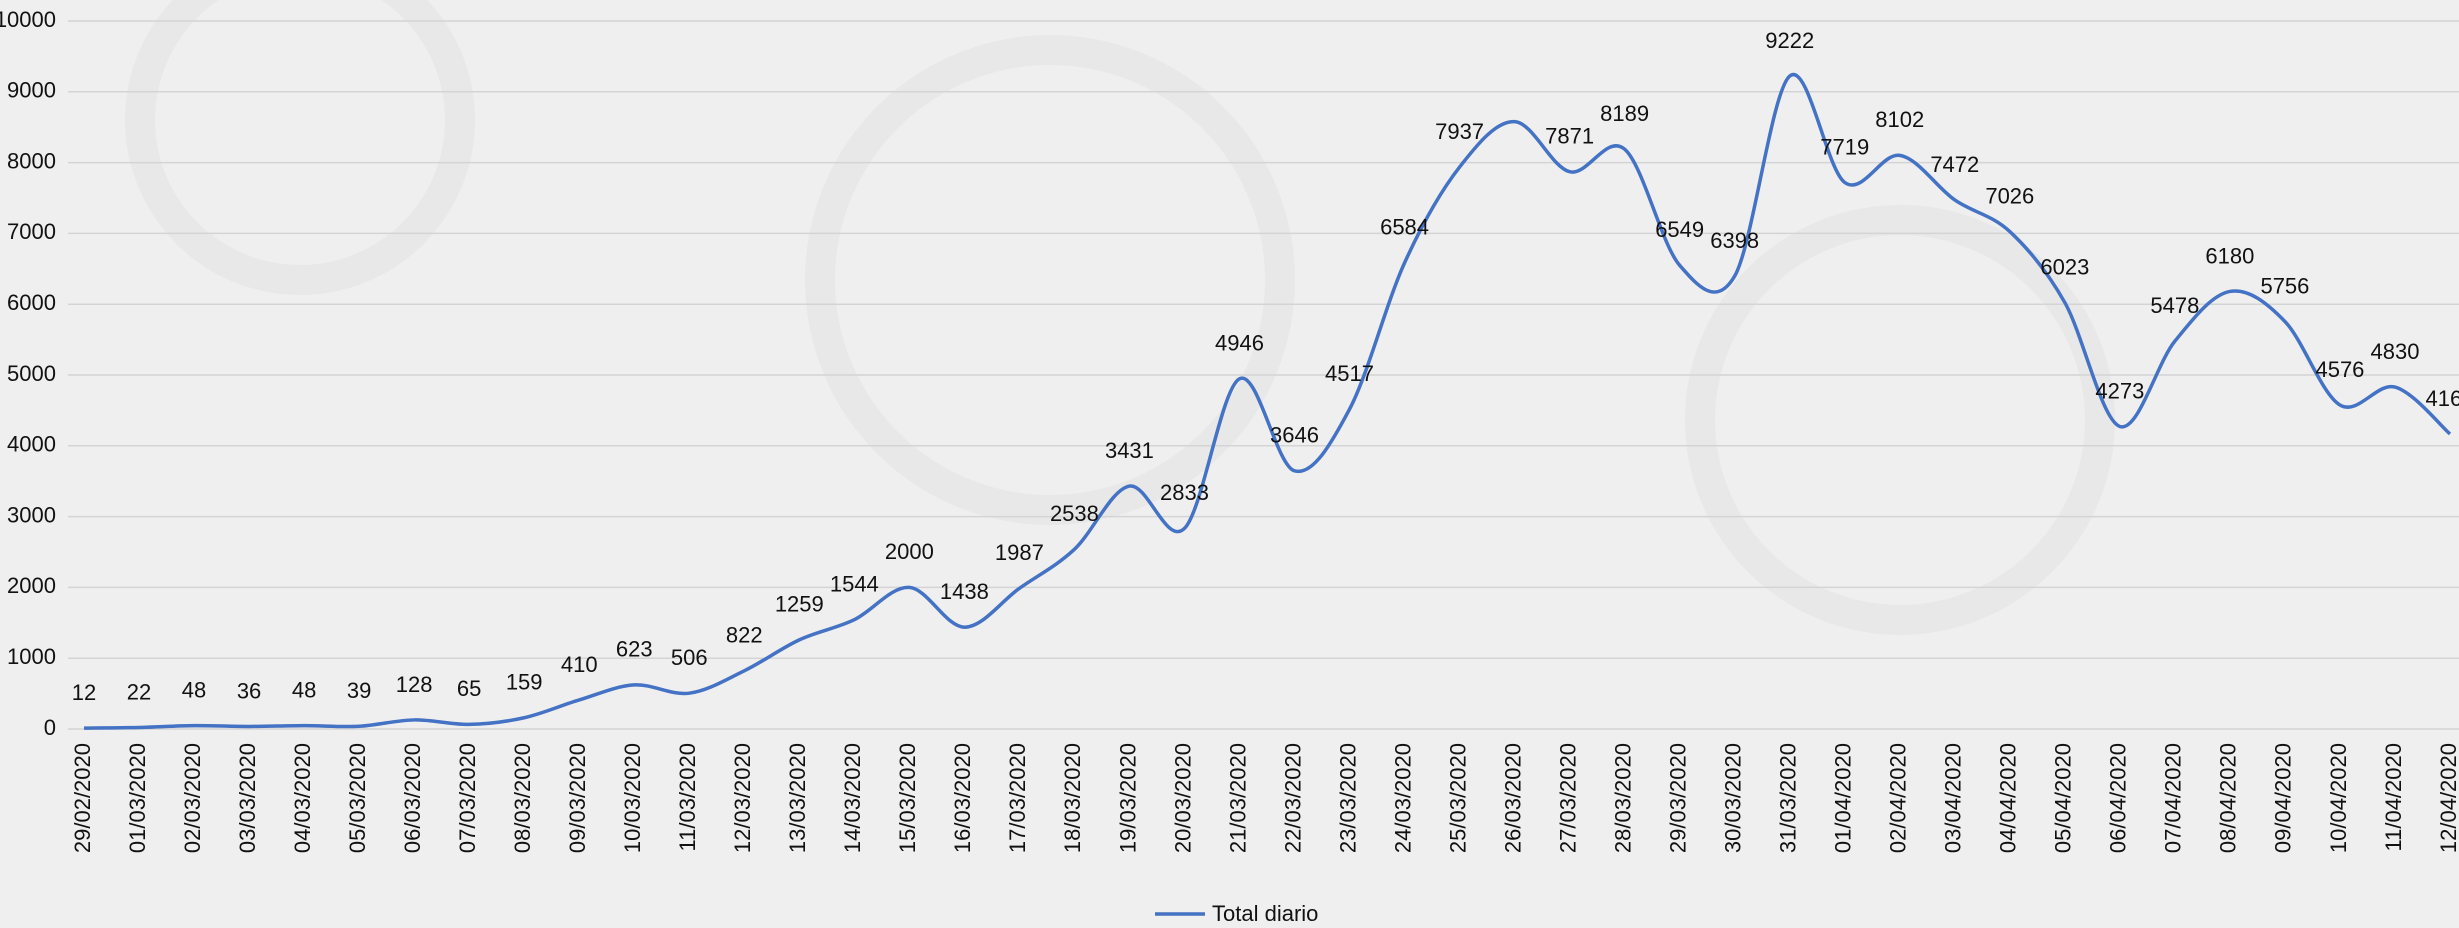  Describe the element at coordinates (137, 798) in the screenshot. I see `x-tick-label: 01/03/2020` at that location.